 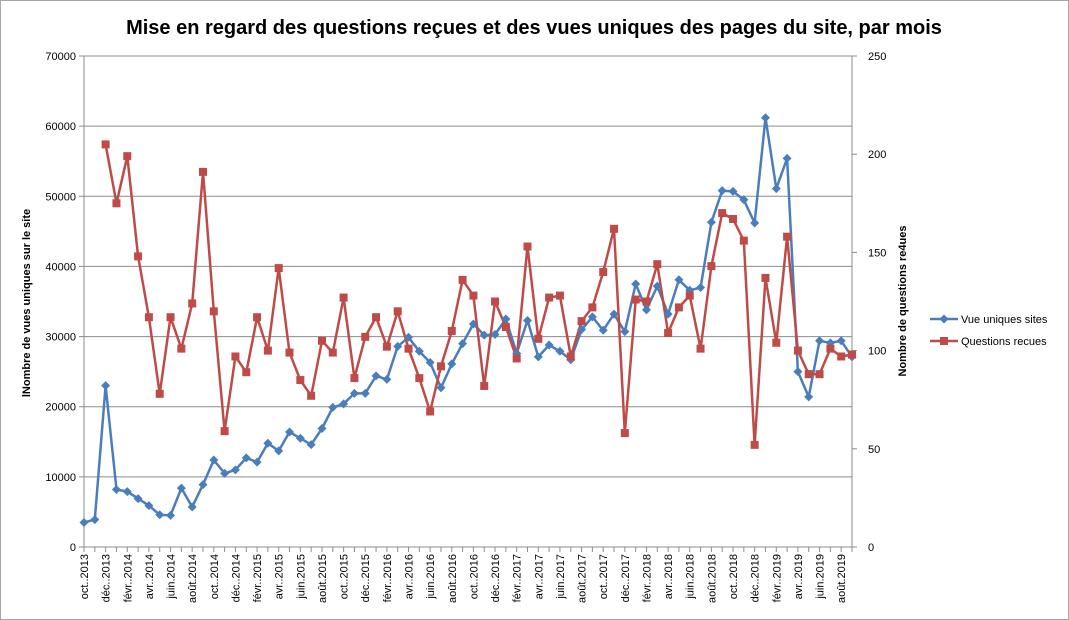 I want to click on left-tick-label: 60000, so click(x=60, y=127).